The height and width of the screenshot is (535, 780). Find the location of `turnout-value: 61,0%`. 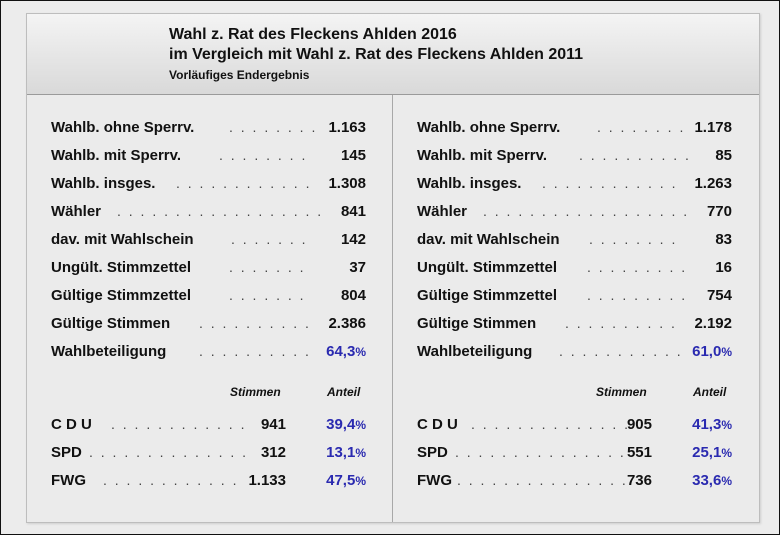

turnout-value: 61,0% is located at coordinates (712, 351).